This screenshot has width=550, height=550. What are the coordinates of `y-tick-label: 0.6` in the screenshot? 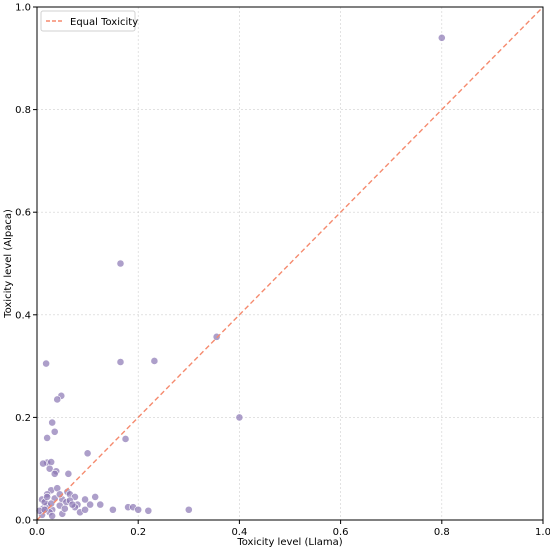 It's located at (23, 213).